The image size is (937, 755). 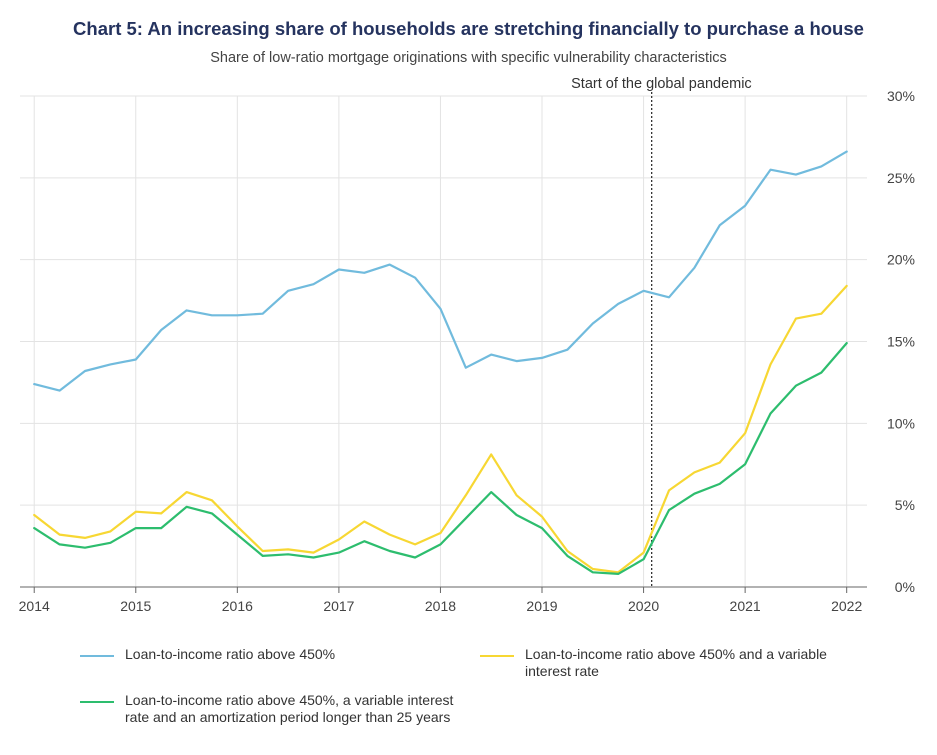 What do you see at coordinates (230, 654) in the screenshot?
I see `legend-label-0: Loan-to-income ratio above 450%` at bounding box center [230, 654].